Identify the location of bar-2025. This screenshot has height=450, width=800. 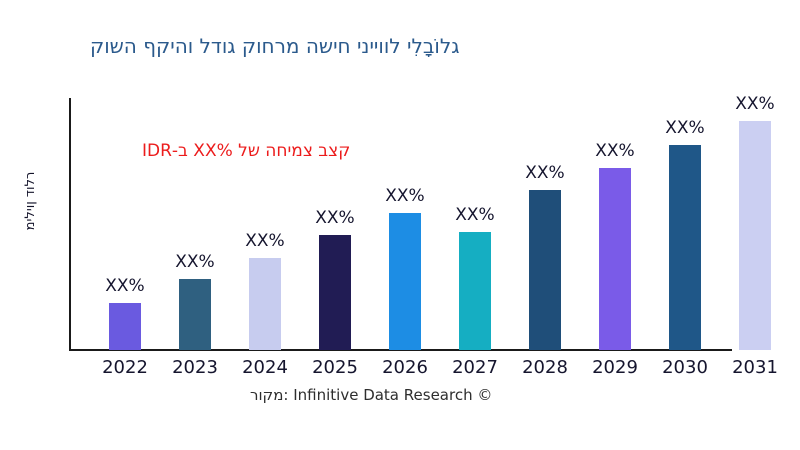
(335, 292).